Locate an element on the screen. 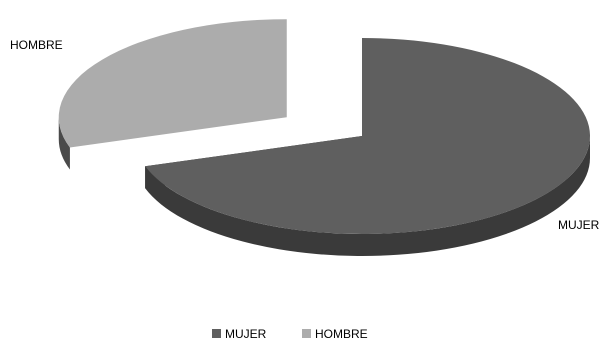 The height and width of the screenshot is (345, 608). data-label-hombre: HOMBRE is located at coordinates (36, 45).